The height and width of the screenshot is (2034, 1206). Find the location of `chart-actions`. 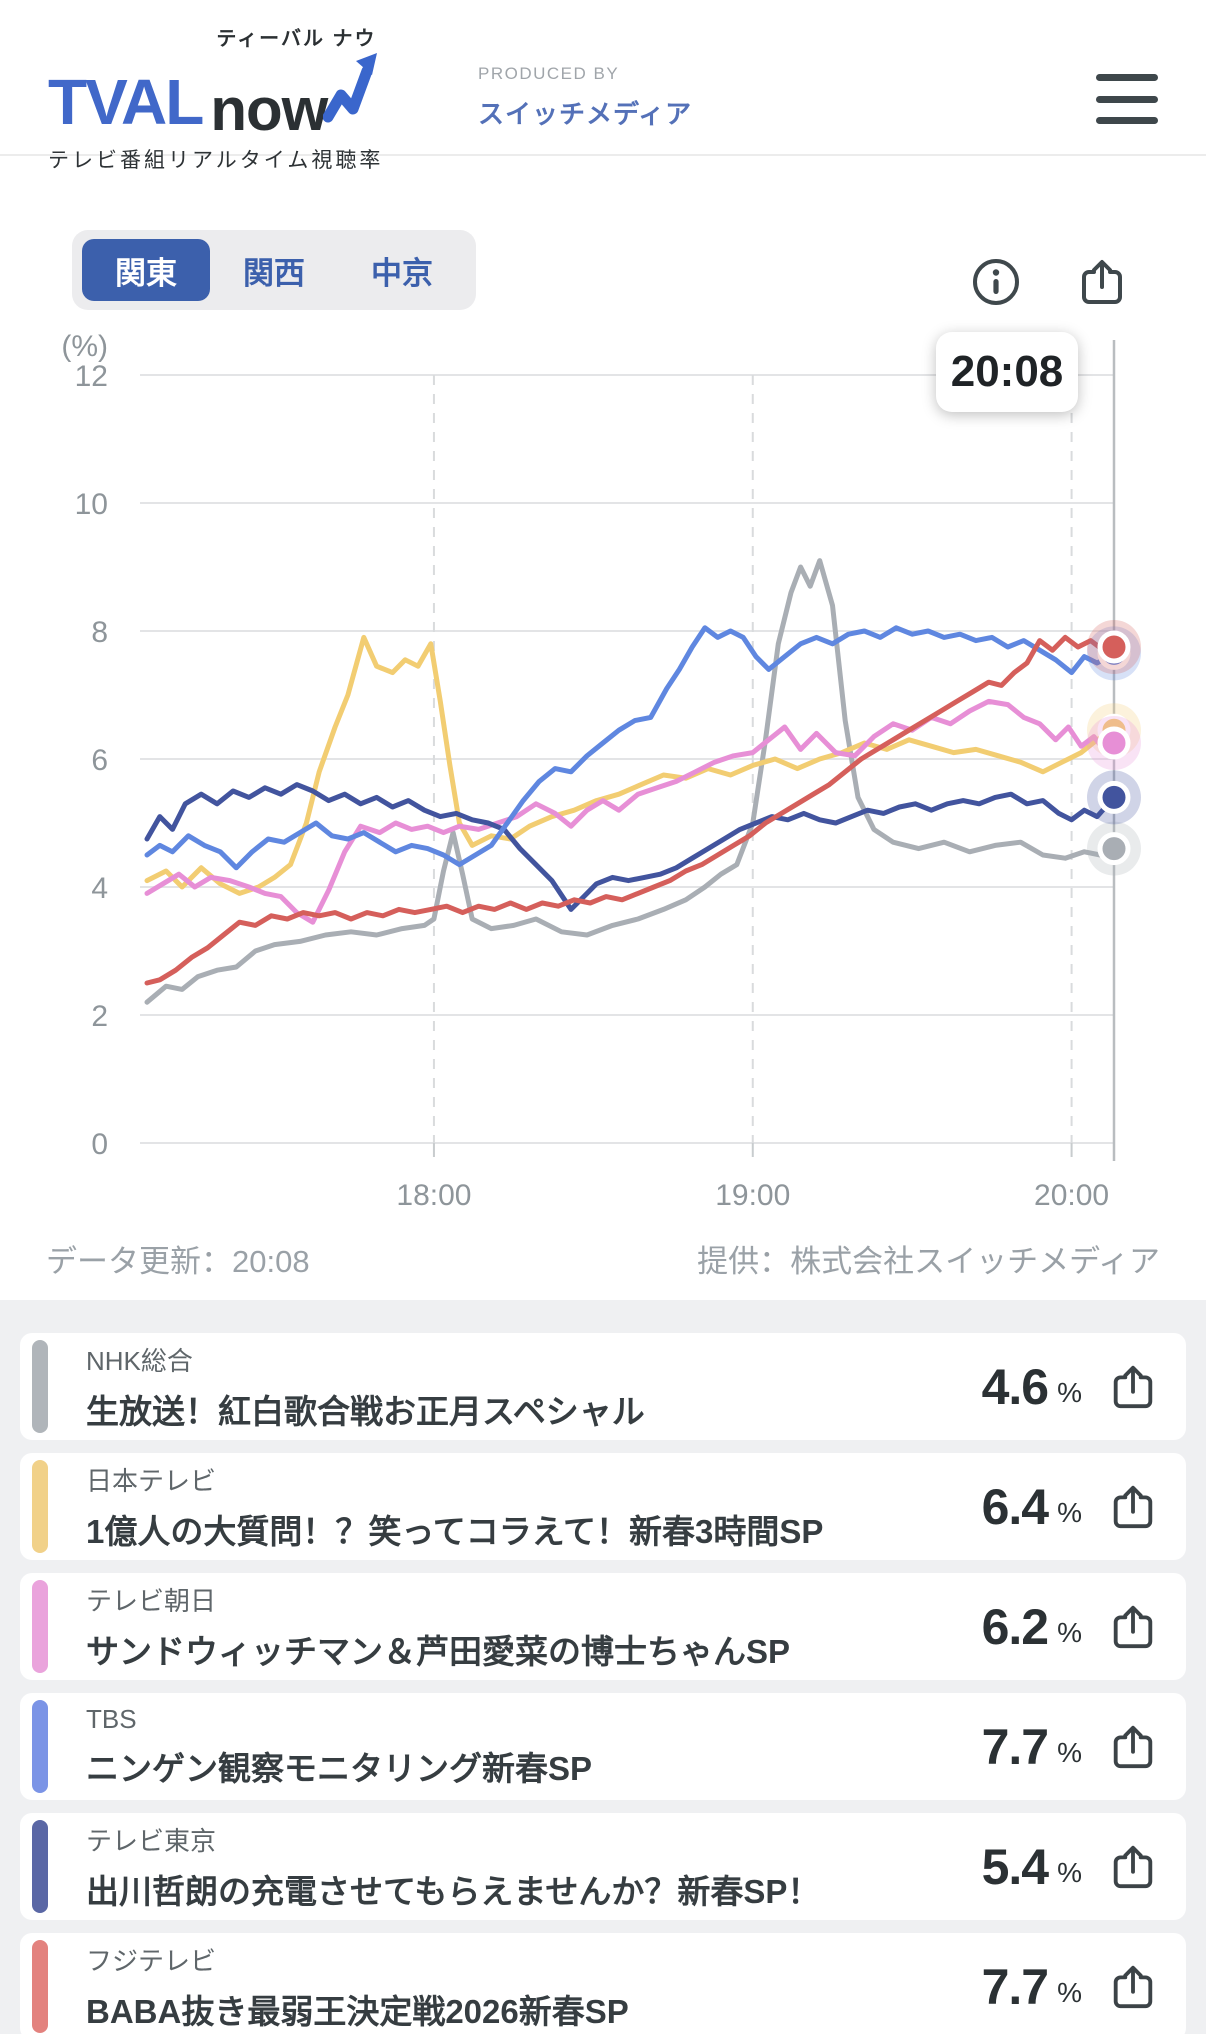

chart-actions is located at coordinates (1049, 282).